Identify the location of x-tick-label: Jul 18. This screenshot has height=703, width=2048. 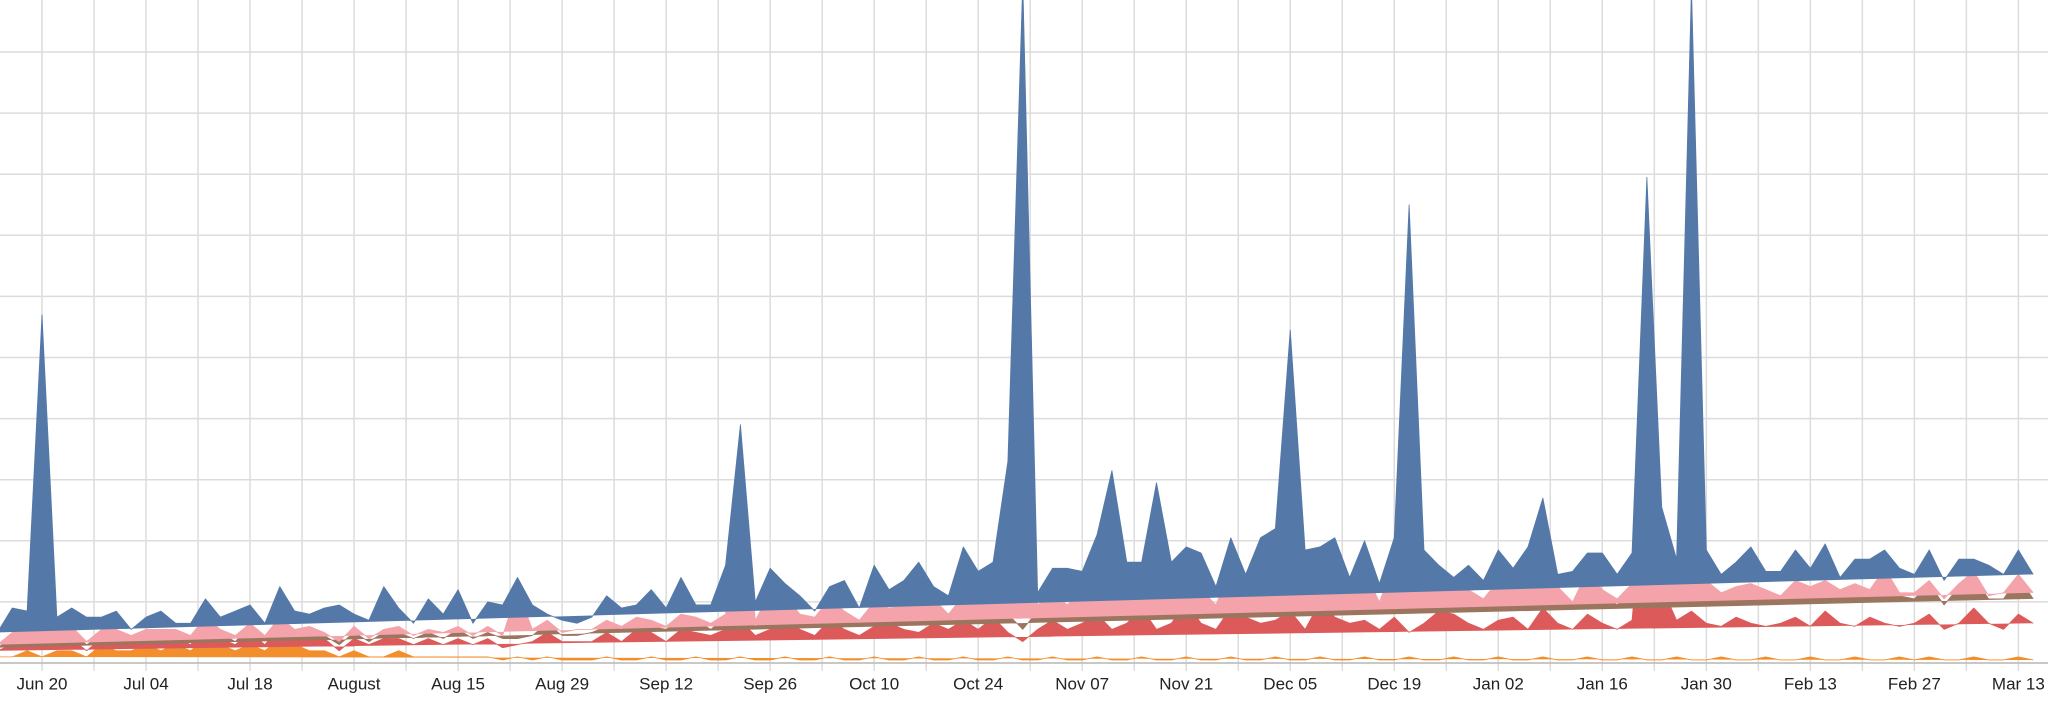
(249, 683).